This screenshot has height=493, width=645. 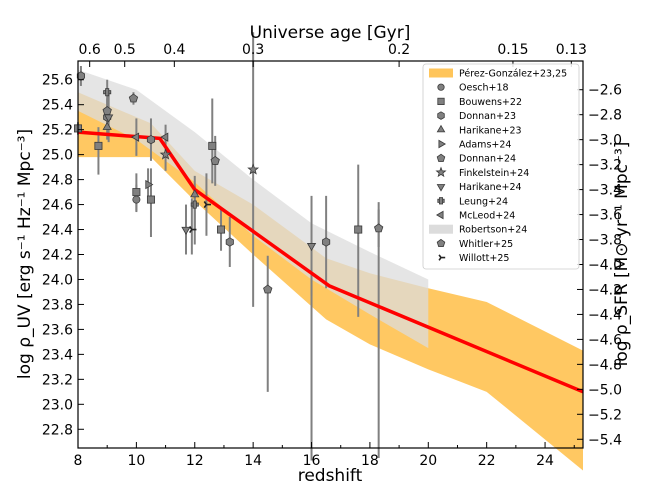 I want to click on legend-adams-24-marker-shape, so click(x=442, y=144).